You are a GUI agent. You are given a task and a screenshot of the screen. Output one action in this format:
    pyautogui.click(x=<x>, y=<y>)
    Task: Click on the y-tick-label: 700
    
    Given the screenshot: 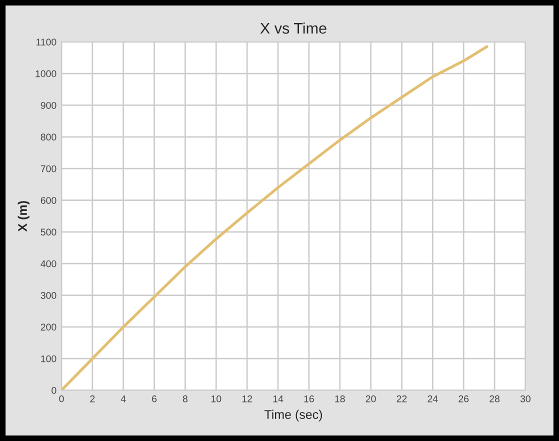 What is the action you would take?
    pyautogui.click(x=48, y=168)
    